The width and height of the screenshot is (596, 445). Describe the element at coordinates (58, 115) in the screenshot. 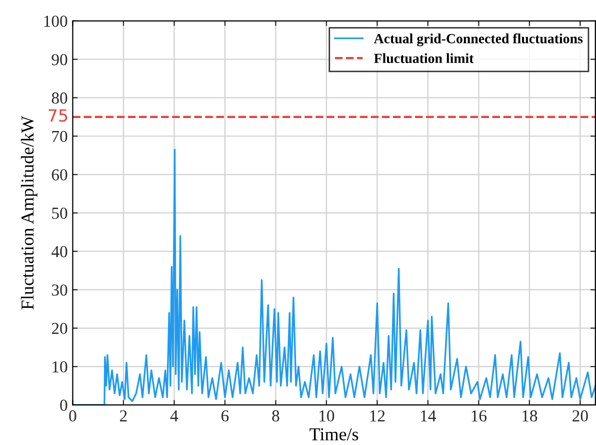

I see `annotation: 75` at that location.